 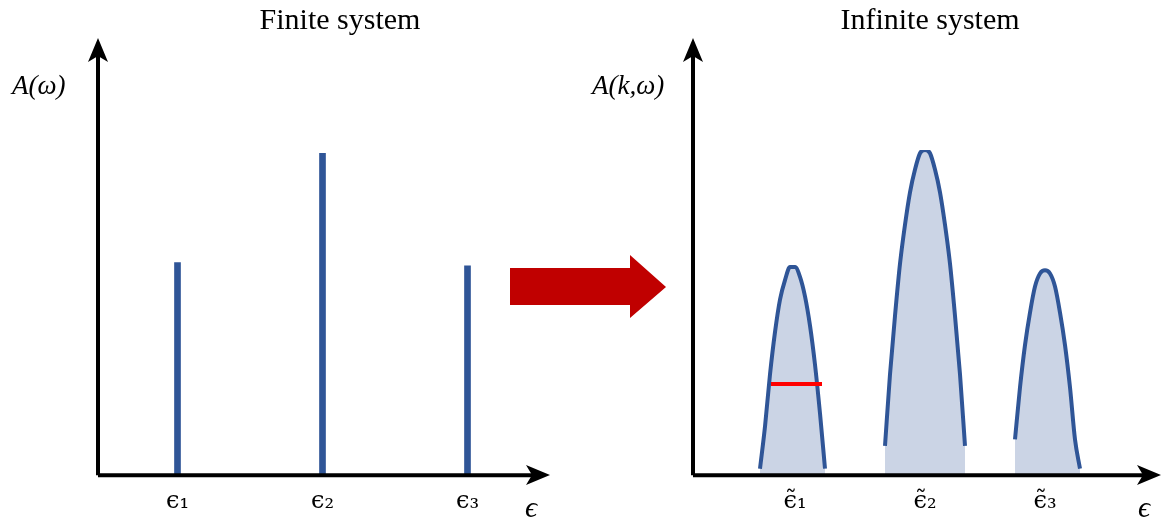 What do you see at coordinates (1045, 499) in the screenshot?
I see `x-tick-label: ϵ̃₃` at bounding box center [1045, 499].